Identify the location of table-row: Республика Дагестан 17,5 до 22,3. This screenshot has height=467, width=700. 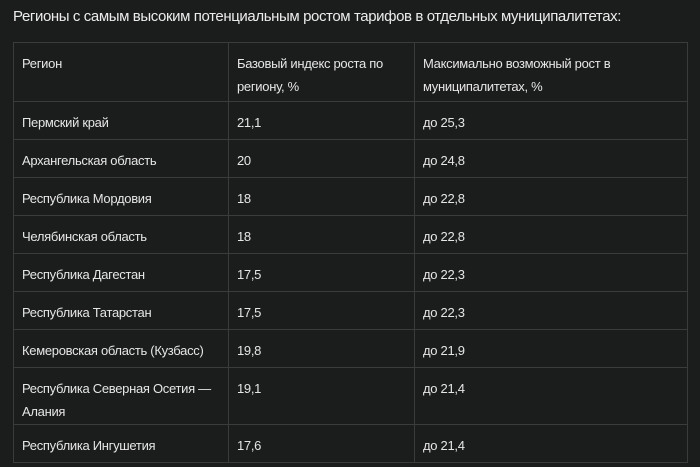
(350, 272).